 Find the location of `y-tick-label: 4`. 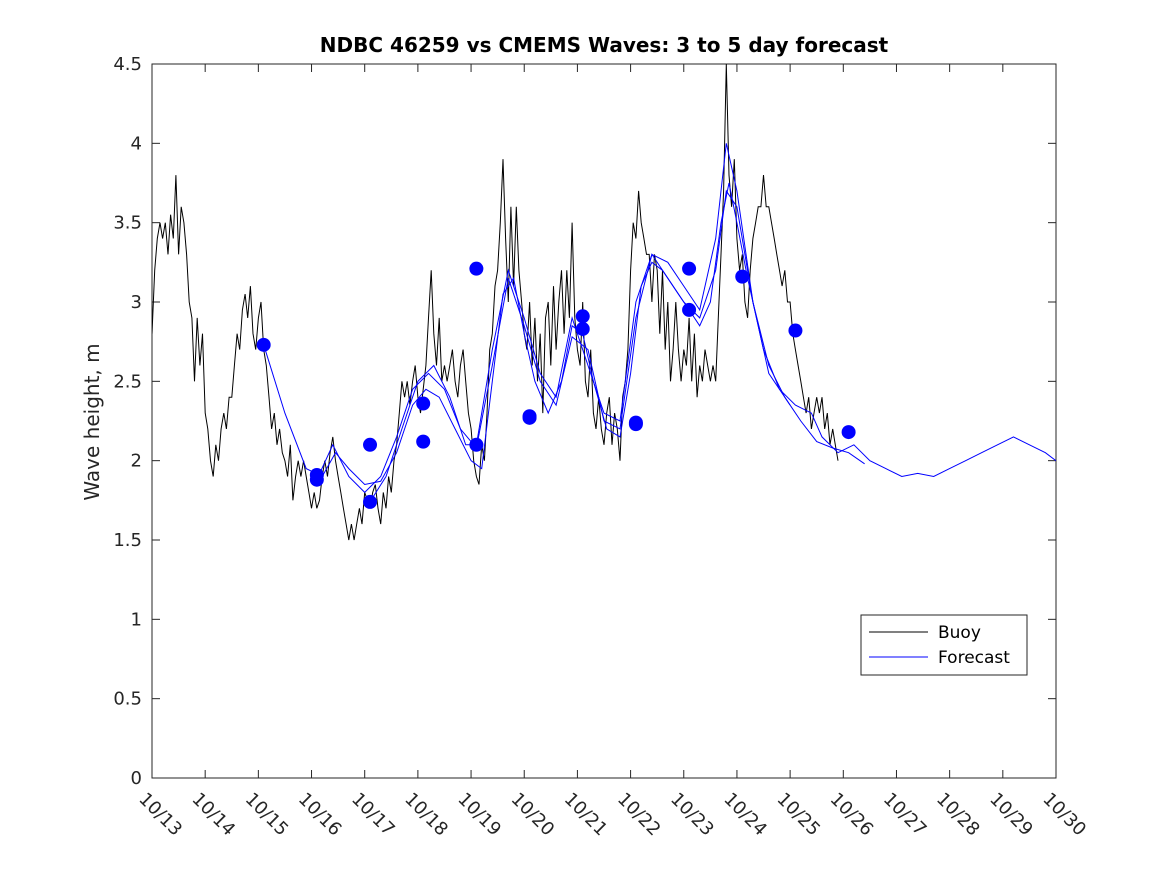

y-tick-label: 4 is located at coordinates (136, 143).